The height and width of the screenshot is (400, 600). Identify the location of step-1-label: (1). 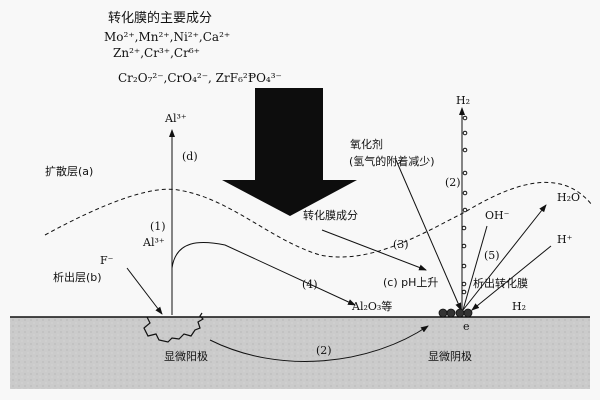
(158, 226).